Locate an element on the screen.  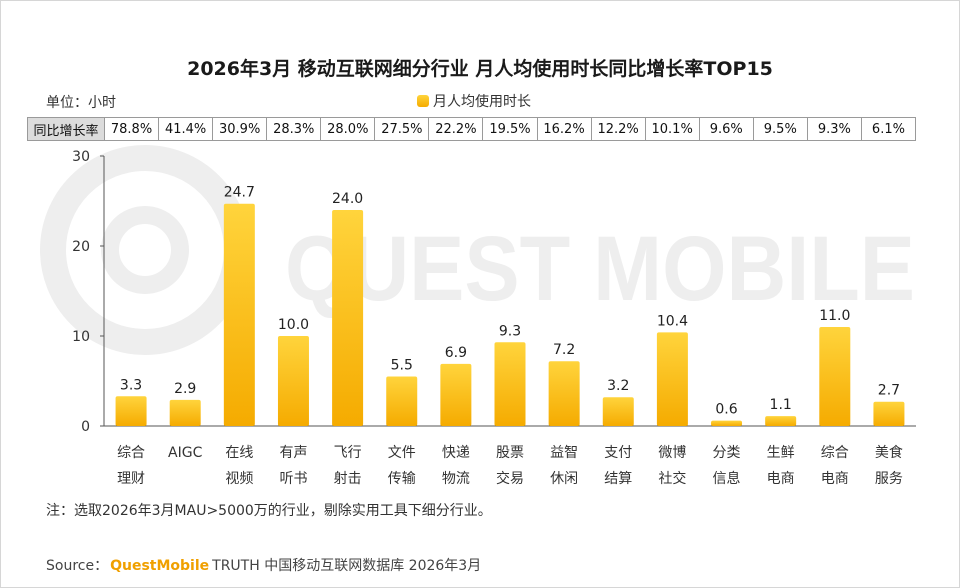
yoy-cell-11: 9.6% is located at coordinates (726, 129).